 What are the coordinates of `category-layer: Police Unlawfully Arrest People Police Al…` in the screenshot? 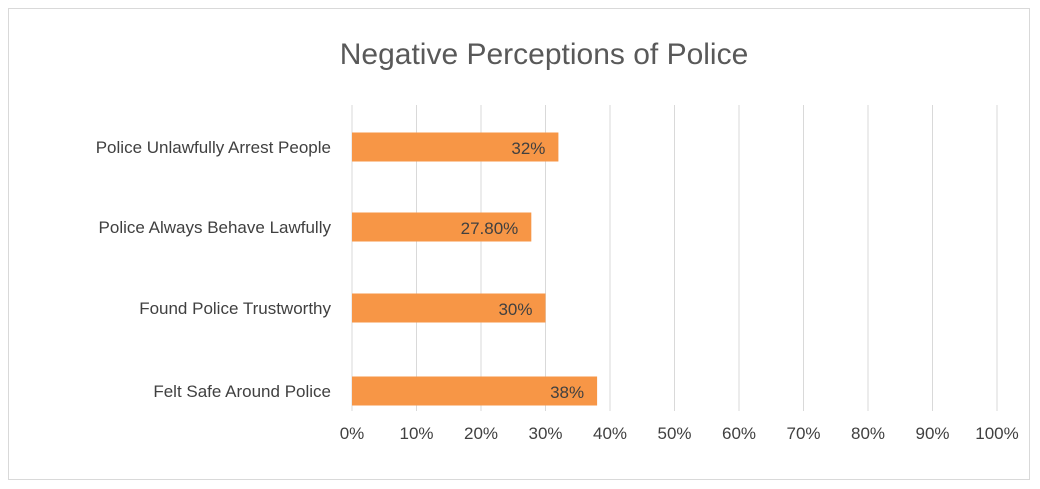 It's located at (214, 269).